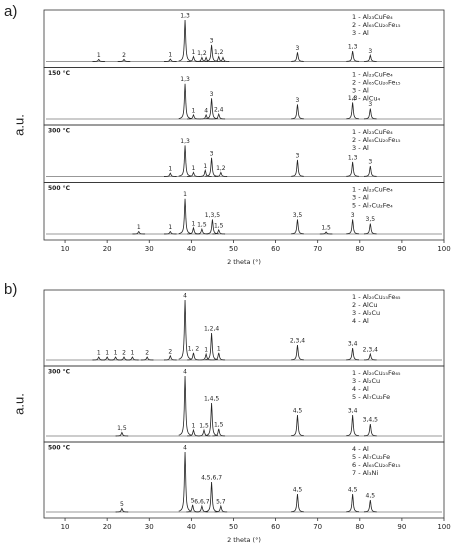  What do you see at coordinates (370, 350) in the screenshot?
I see `peak-label: 2,3,4` at bounding box center [370, 350].